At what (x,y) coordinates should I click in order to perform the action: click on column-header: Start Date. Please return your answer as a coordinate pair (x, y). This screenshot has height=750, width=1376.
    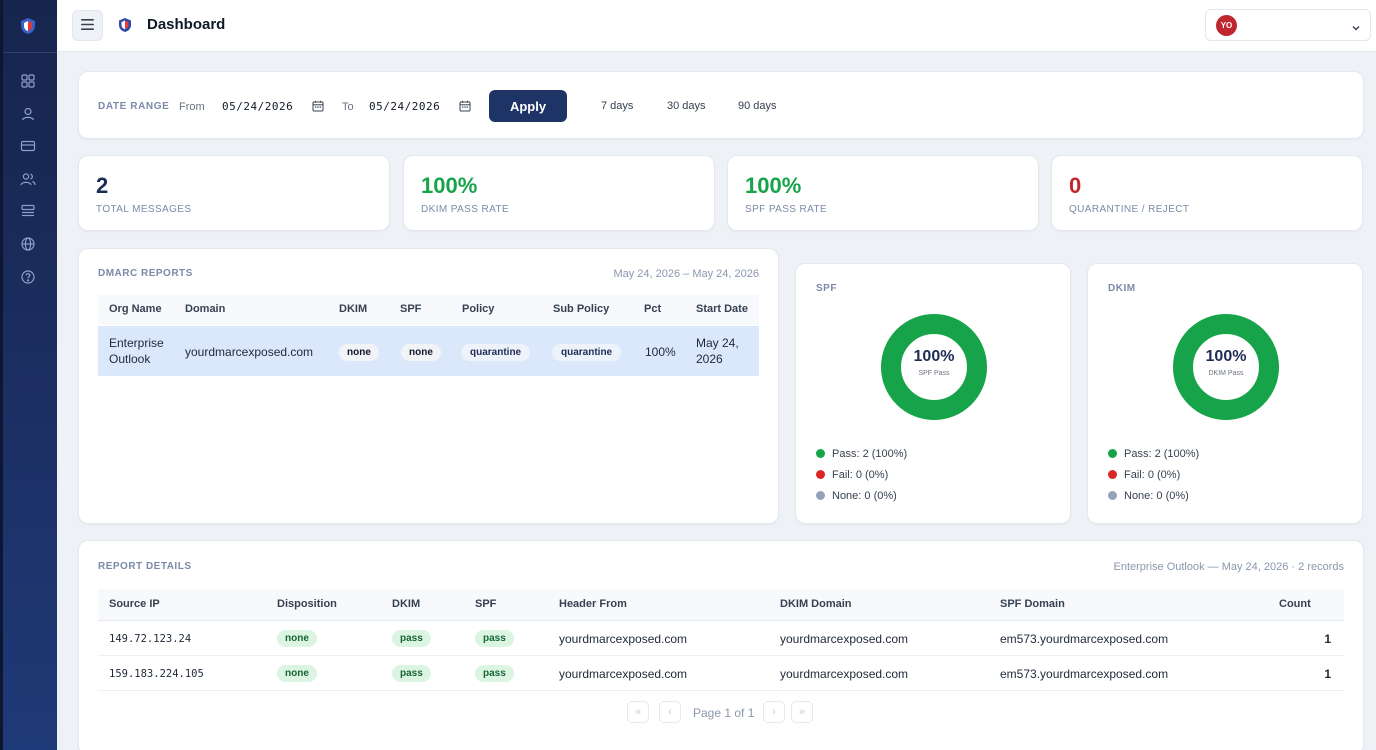
    Looking at the image, I should click on (722, 309).